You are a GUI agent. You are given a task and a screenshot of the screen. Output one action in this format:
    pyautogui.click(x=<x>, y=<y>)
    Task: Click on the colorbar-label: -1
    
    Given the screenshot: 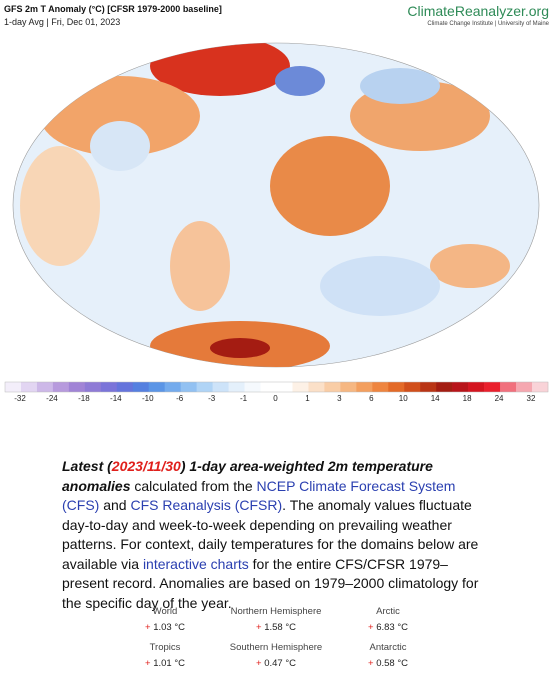 What is the action you would take?
    pyautogui.click(x=244, y=398)
    